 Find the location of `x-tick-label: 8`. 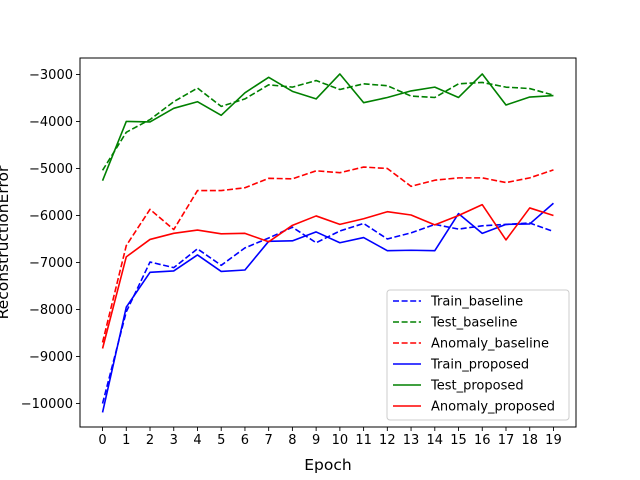

x-tick-label: 8 is located at coordinates (292, 440).